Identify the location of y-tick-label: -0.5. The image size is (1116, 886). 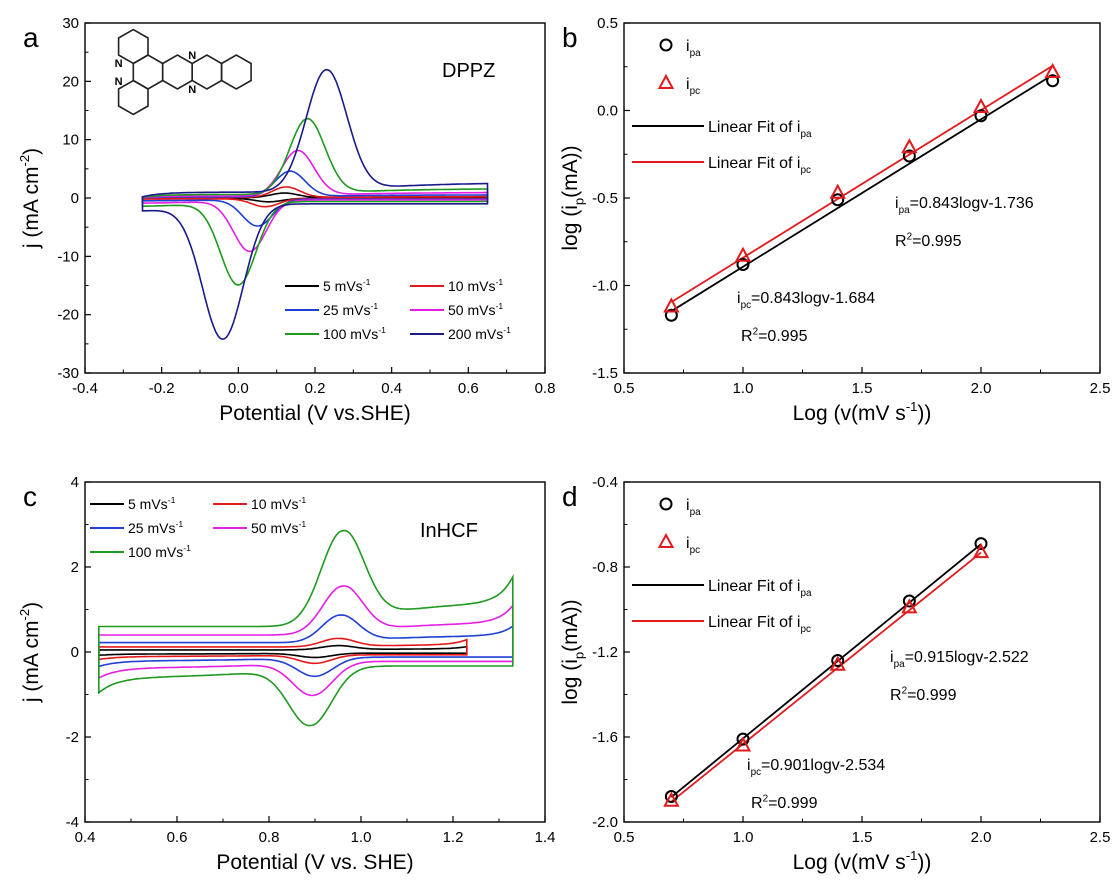
(605, 198).